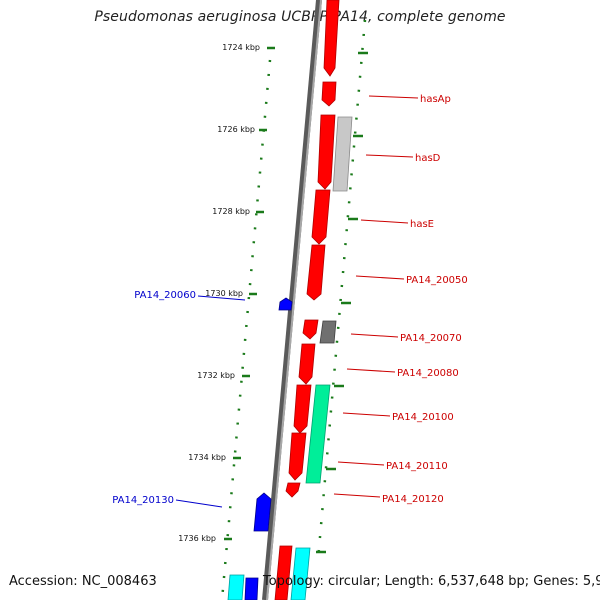  I want to click on scale-tick: 1724 kbp, so click(248, 47).